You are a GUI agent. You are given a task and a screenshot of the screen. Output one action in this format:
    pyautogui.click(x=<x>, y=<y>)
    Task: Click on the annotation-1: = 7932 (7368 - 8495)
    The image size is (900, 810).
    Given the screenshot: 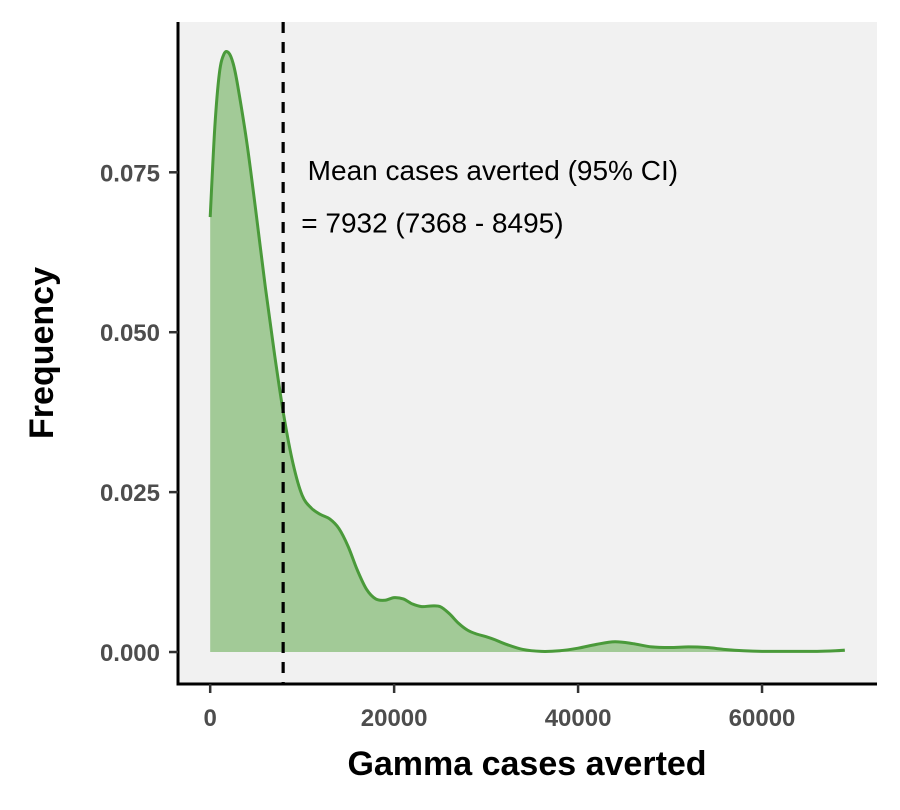 What is the action you would take?
    pyautogui.click(x=432, y=222)
    